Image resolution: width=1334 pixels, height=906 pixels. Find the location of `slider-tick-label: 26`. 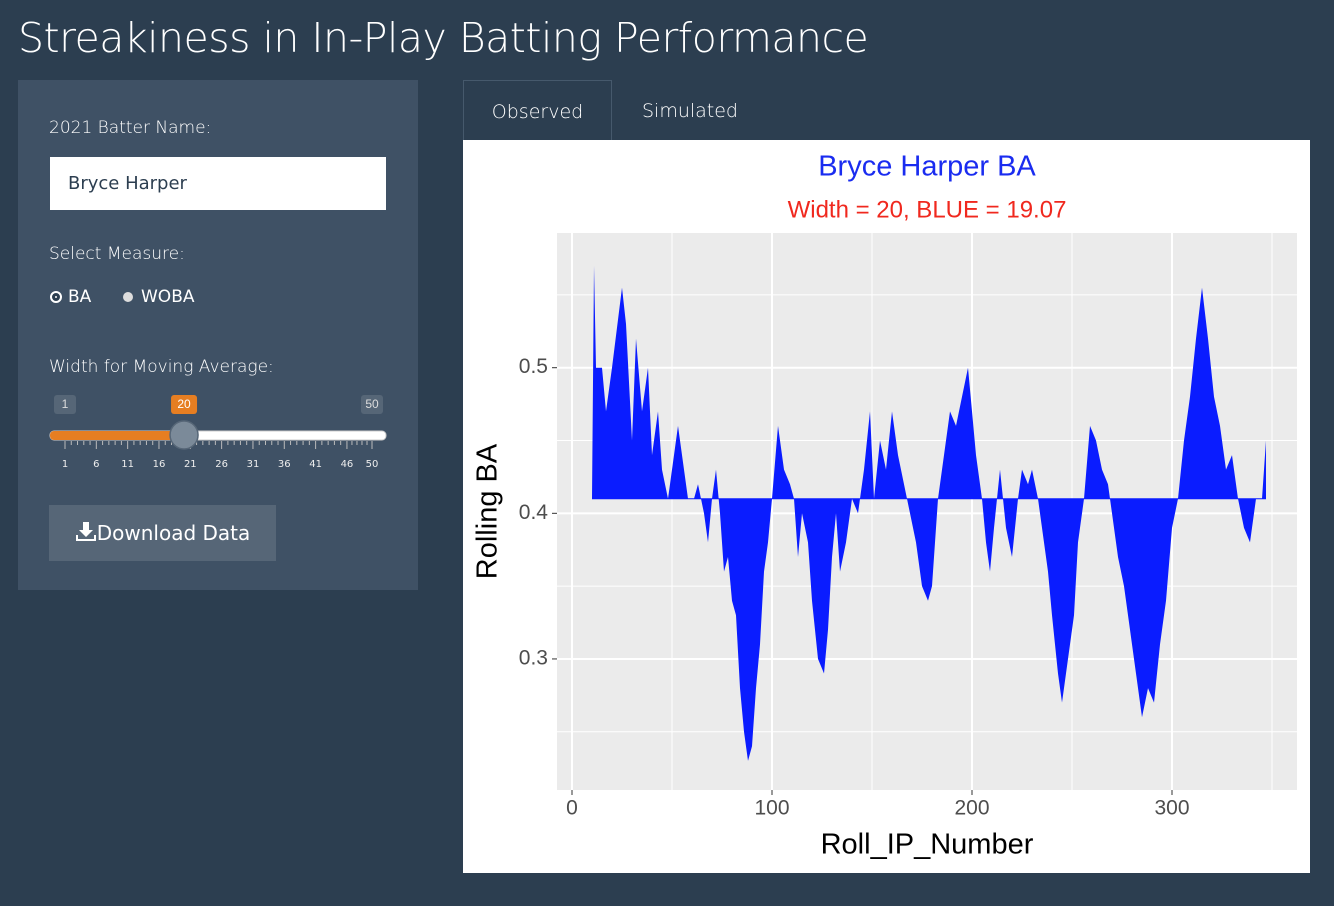

slider-tick-label: 26 is located at coordinates (221, 464).